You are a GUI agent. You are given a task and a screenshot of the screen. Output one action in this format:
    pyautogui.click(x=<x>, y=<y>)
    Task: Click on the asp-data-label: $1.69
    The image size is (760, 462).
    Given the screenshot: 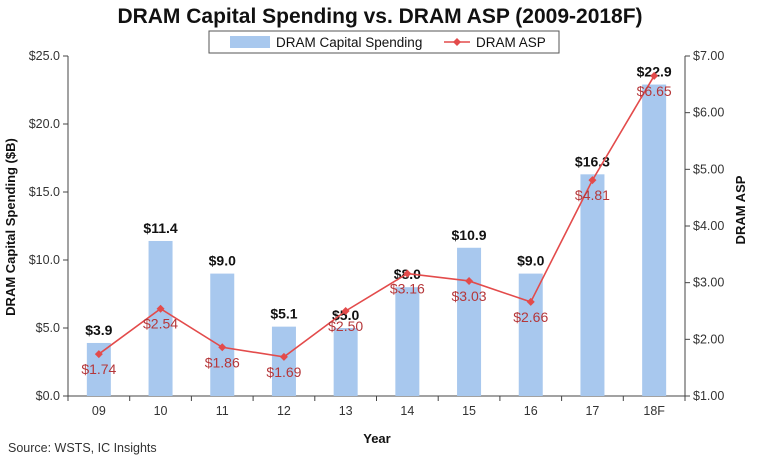 What is the action you would take?
    pyautogui.click(x=283, y=372)
    